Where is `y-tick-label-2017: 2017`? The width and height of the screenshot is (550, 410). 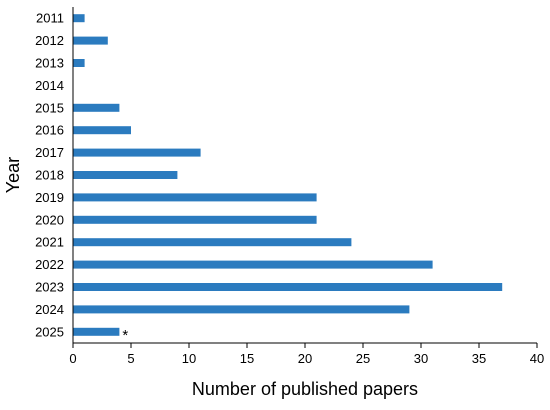
y-tick-label-2017: 2017 is located at coordinates (49, 152).